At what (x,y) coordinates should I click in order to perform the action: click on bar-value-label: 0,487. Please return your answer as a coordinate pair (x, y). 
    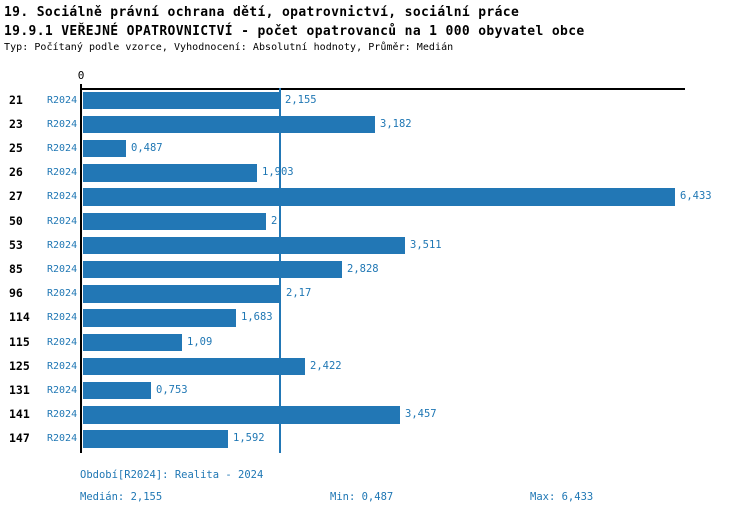
    Looking at the image, I should click on (147, 147).